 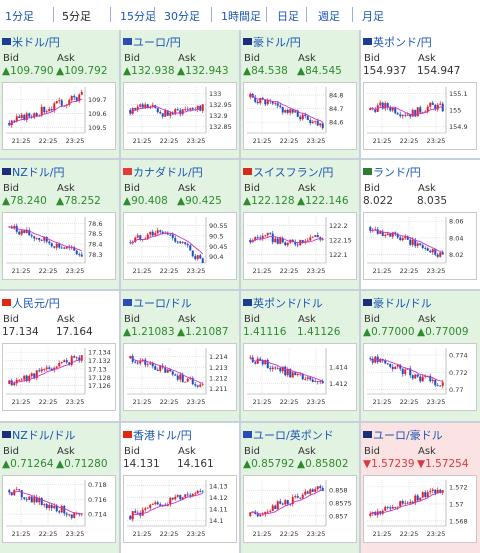 I want to click on pair-title-link: ユーロ/ドル, so click(x=157, y=303).